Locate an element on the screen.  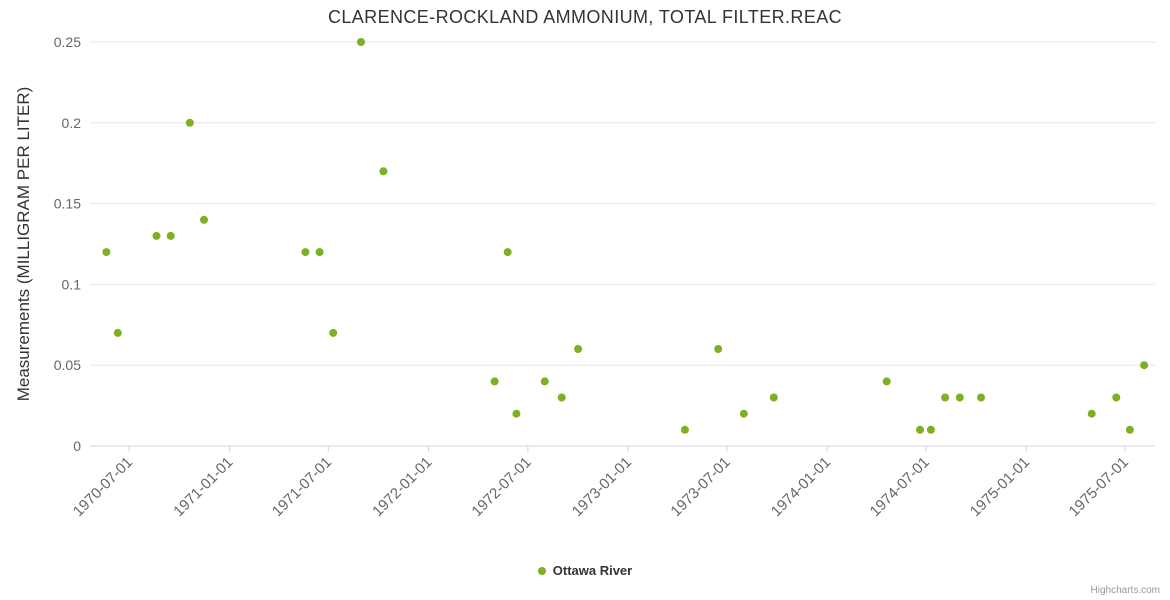
y-axis-title: Measurements (MILLIGRAM PER LITER) is located at coordinates (23, 244).